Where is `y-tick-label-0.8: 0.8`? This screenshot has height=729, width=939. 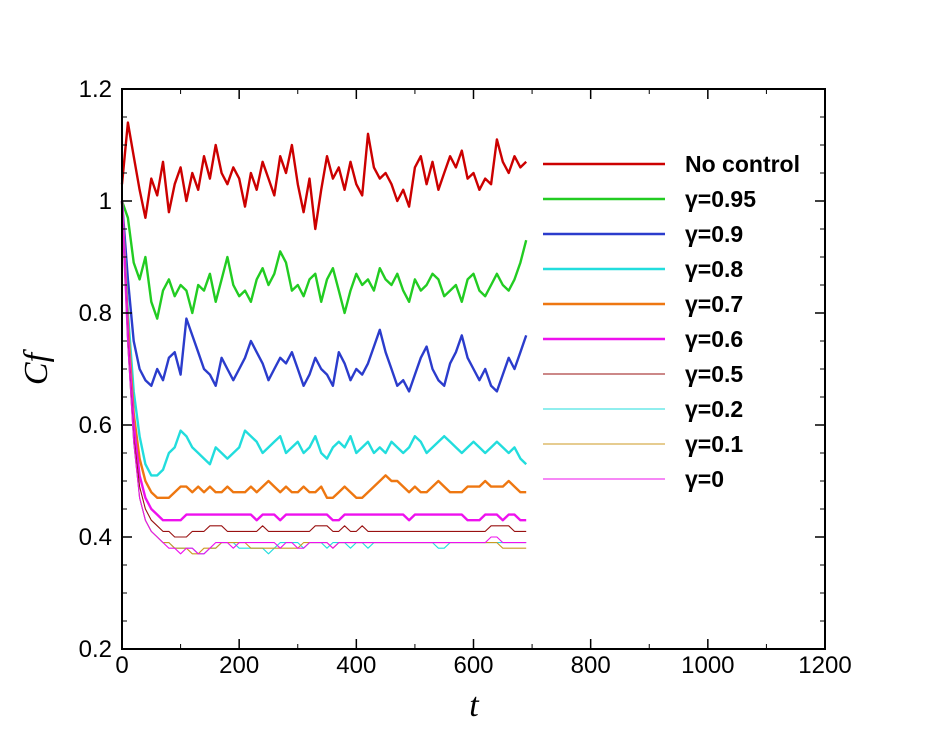
y-tick-label-0.8: 0.8 is located at coordinates (95, 313).